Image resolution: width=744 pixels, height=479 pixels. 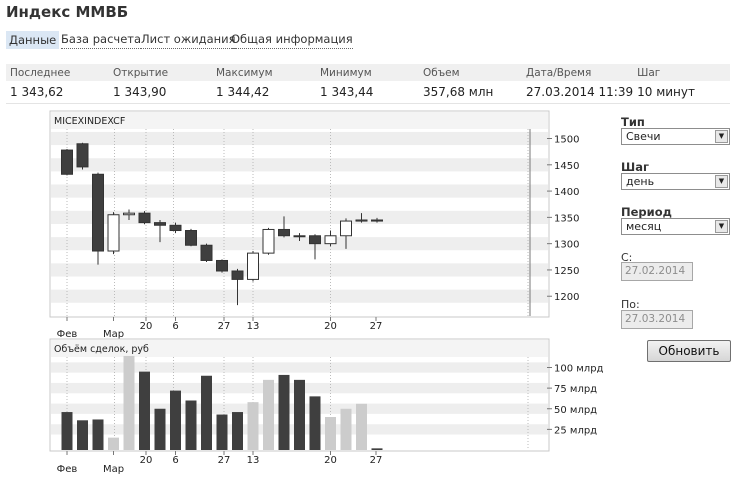 I want to click on price-chart-title: MICEXINDEXCF, so click(x=89, y=121).